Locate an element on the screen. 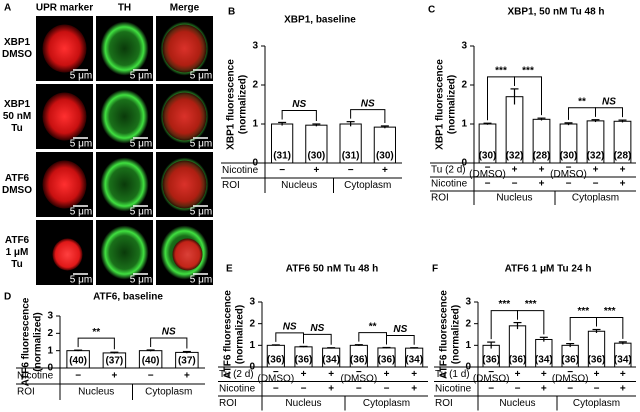 The width and height of the screenshot is (640, 412). column-header: UPR marker is located at coordinates (64, 8).